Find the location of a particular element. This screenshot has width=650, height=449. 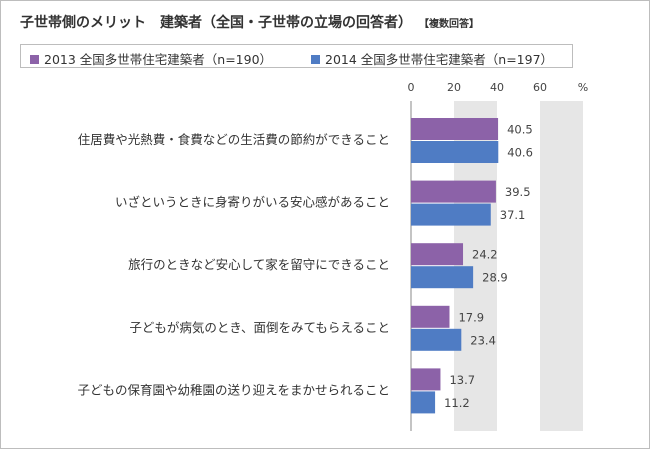

chart-subtitle: 【複数回答】 is located at coordinates (451, 24).